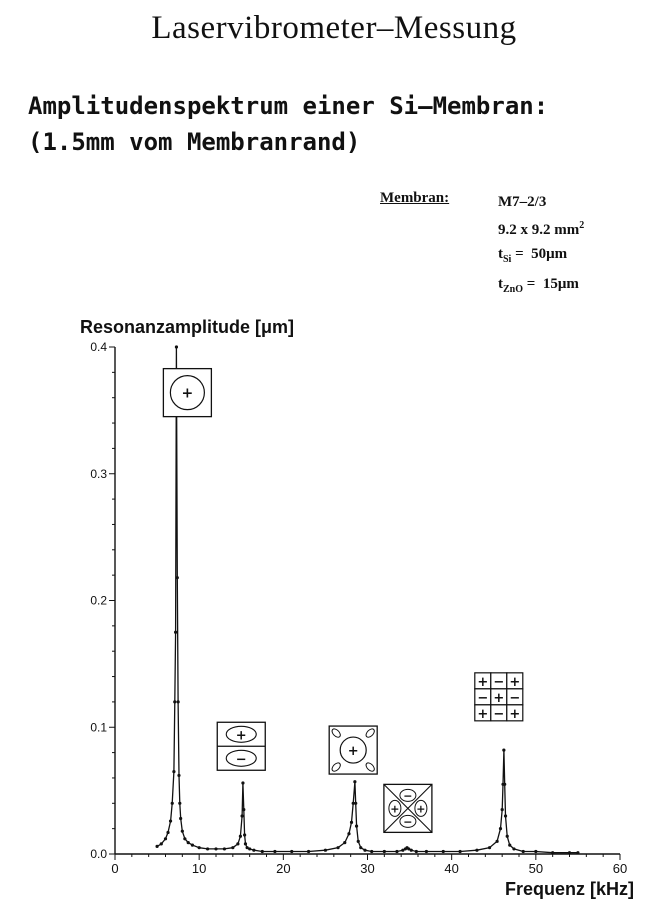  What do you see at coordinates (241, 746) in the screenshot?
I see `mode-02-icon: +−` at bounding box center [241, 746].